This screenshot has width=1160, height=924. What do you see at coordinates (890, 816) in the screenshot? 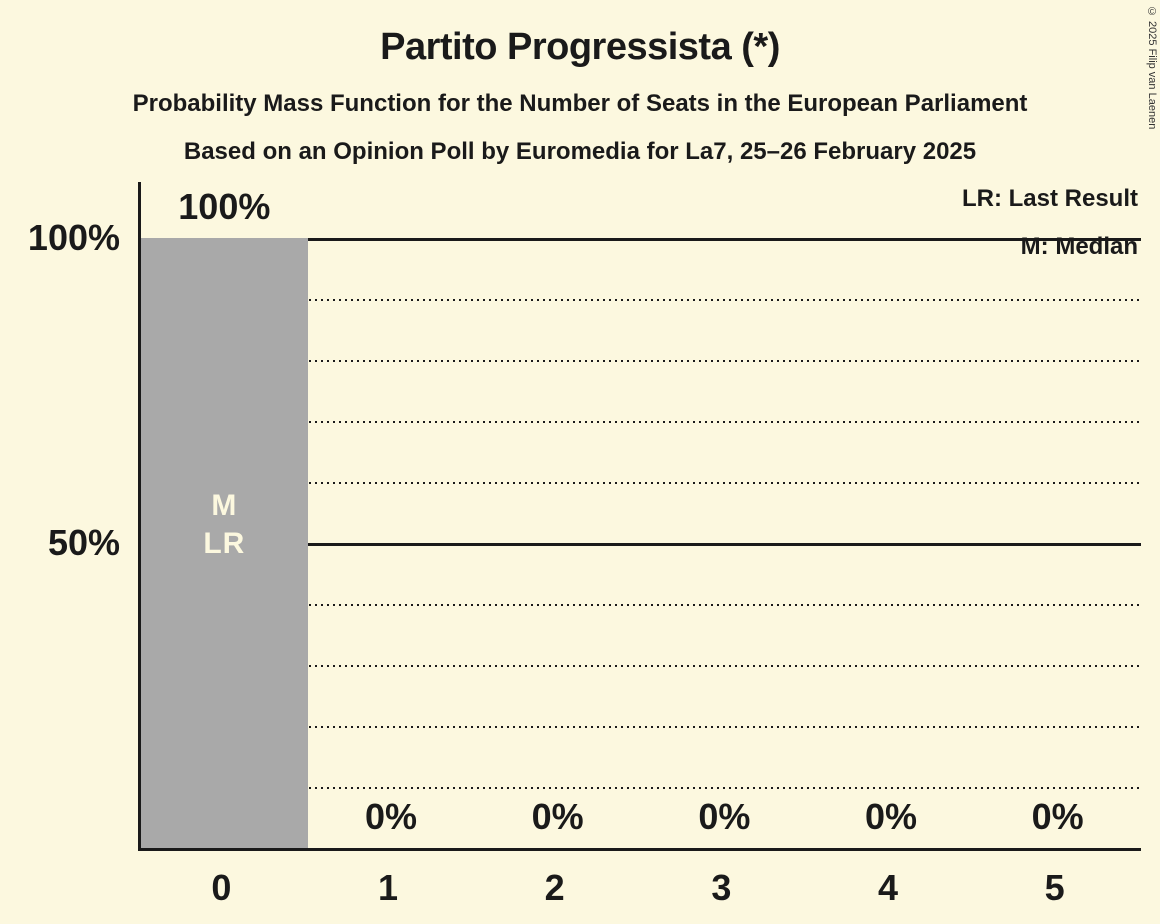
I see `bar-value-label-seats-4: 0%` at bounding box center [890, 816].